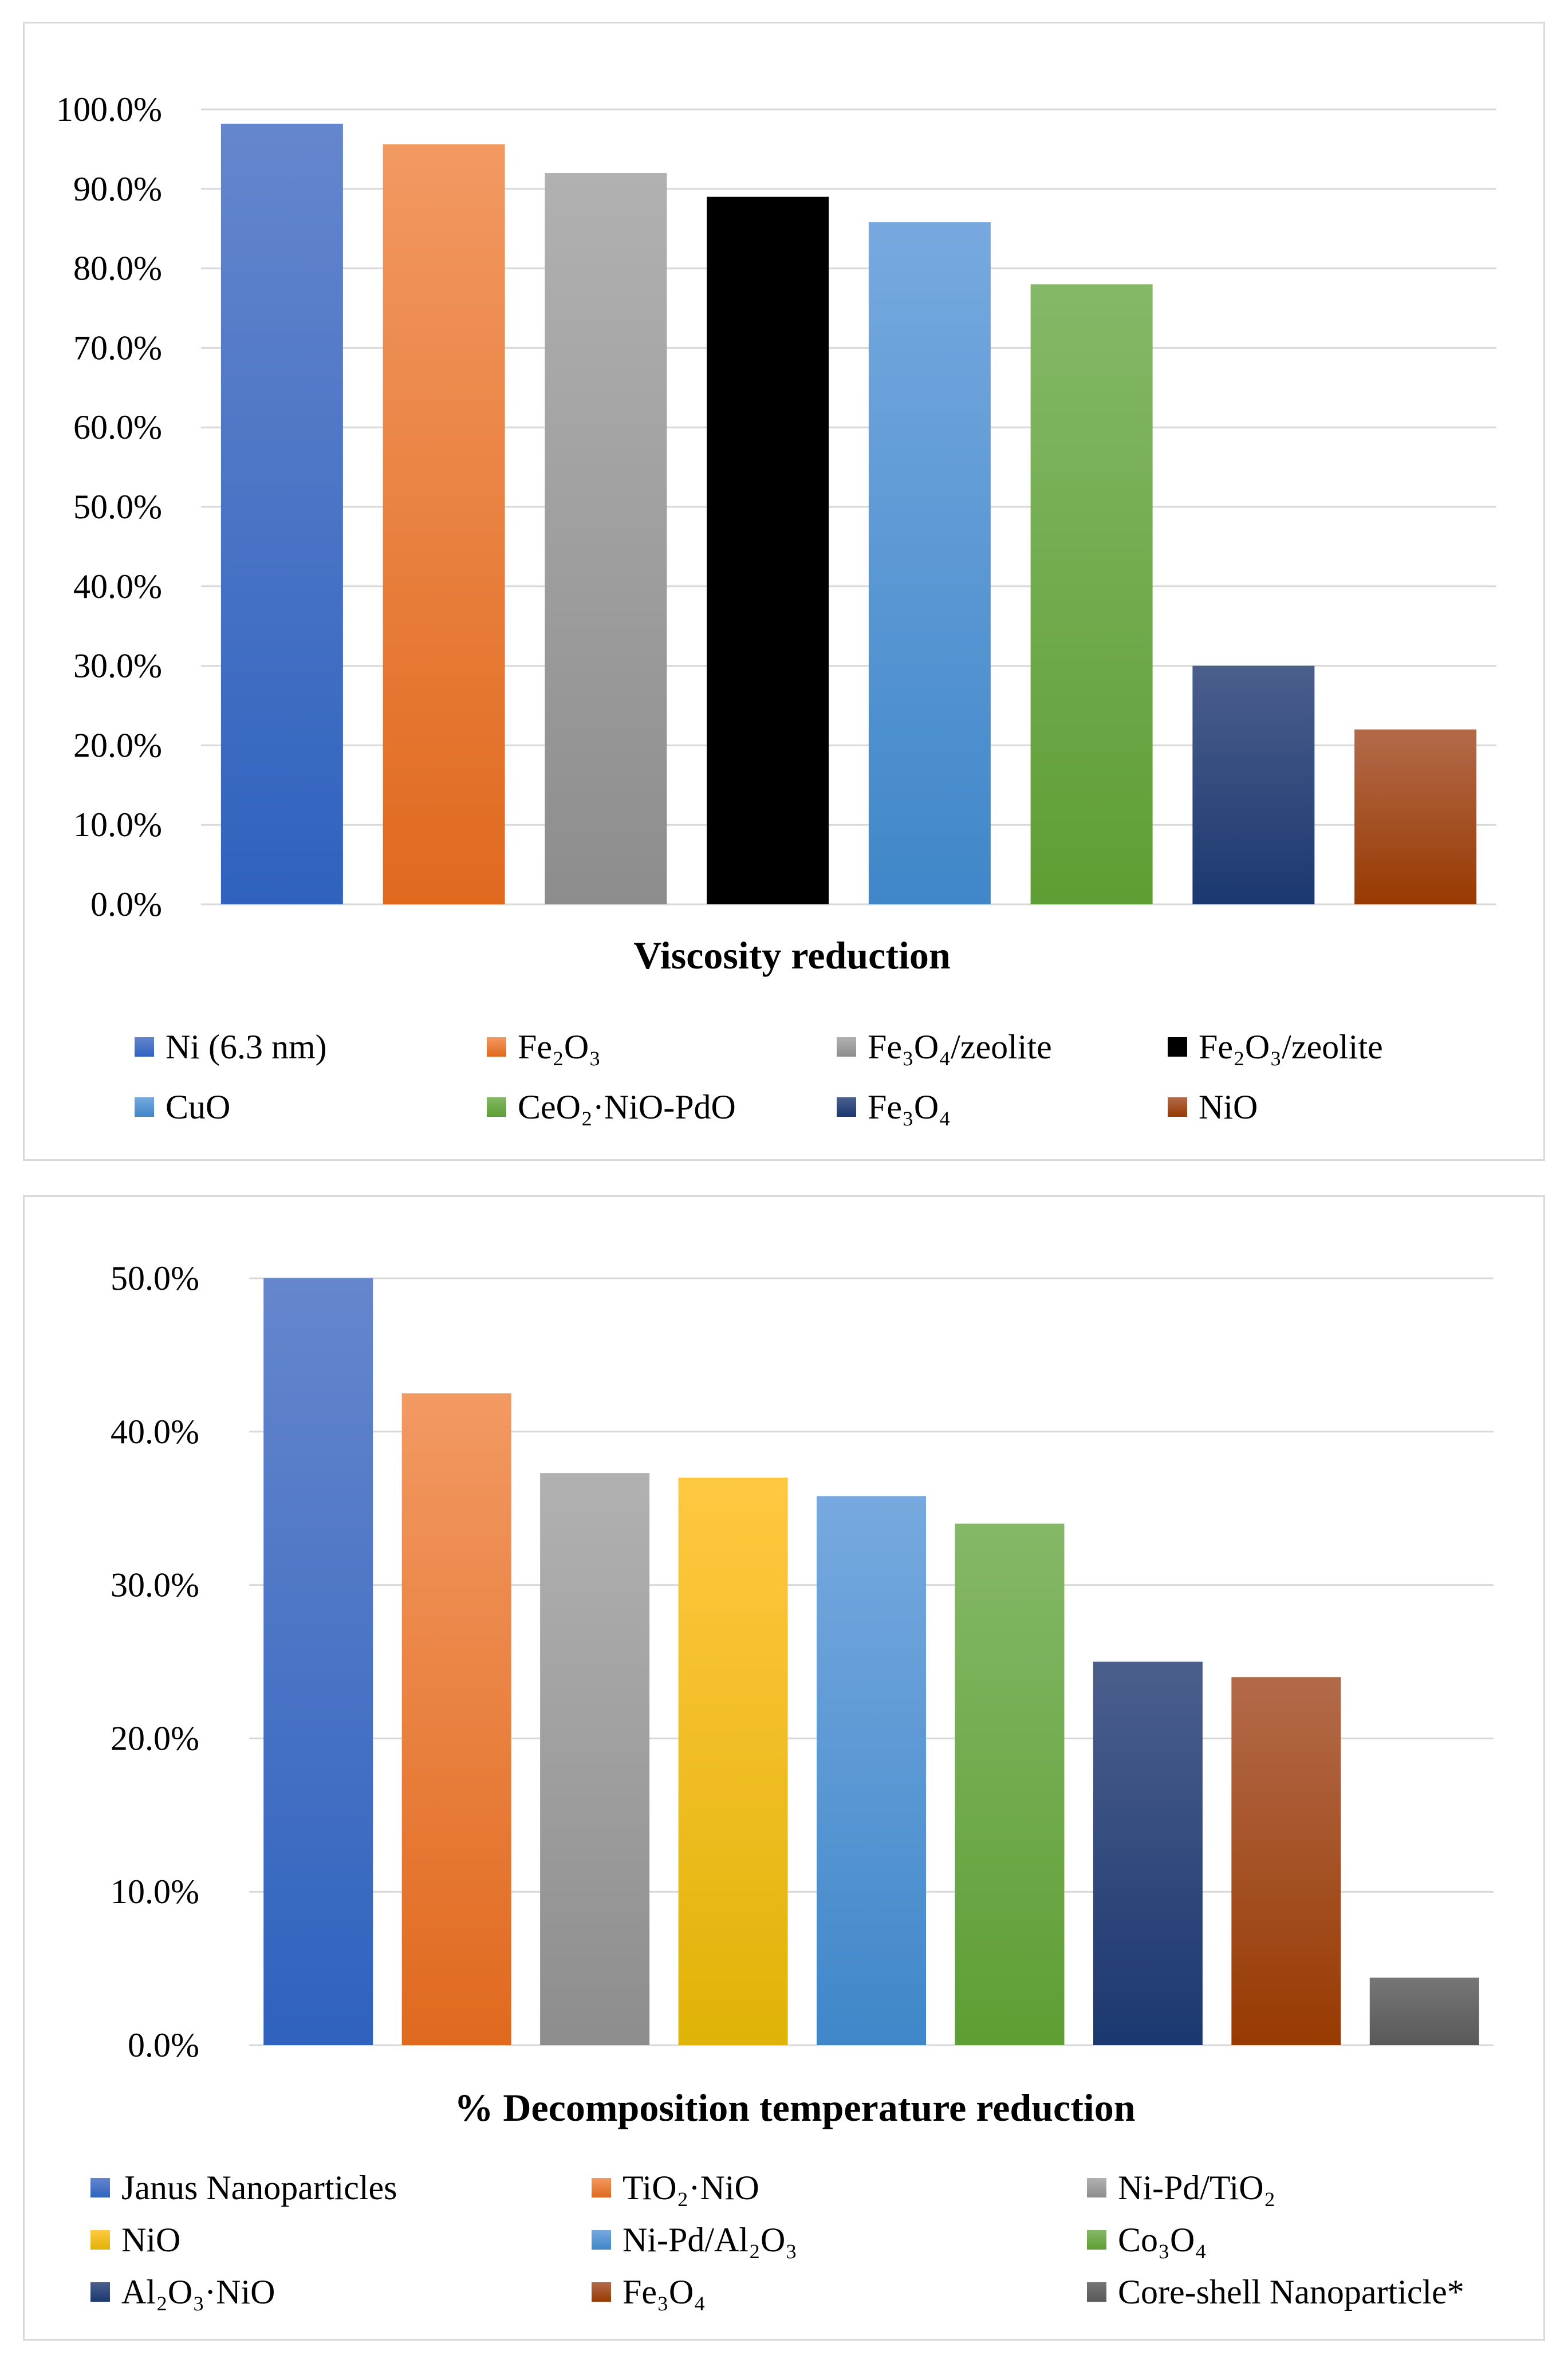 Image resolution: width=1568 pixels, height=2363 pixels. What do you see at coordinates (960, 1047) in the screenshot?
I see `legend-label: Fe₃O₄/zeolite` at bounding box center [960, 1047].